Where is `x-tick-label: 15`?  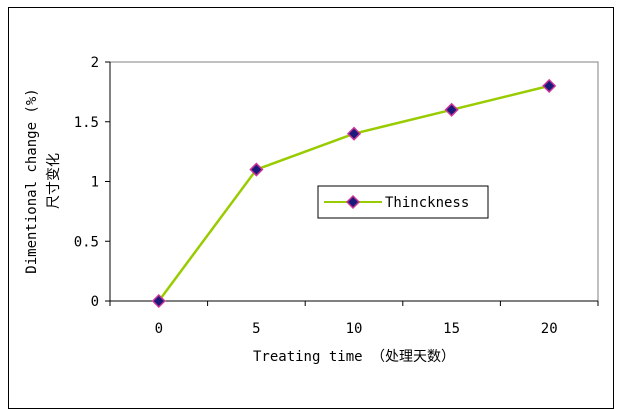 x-tick-label: 15 is located at coordinates (451, 329).